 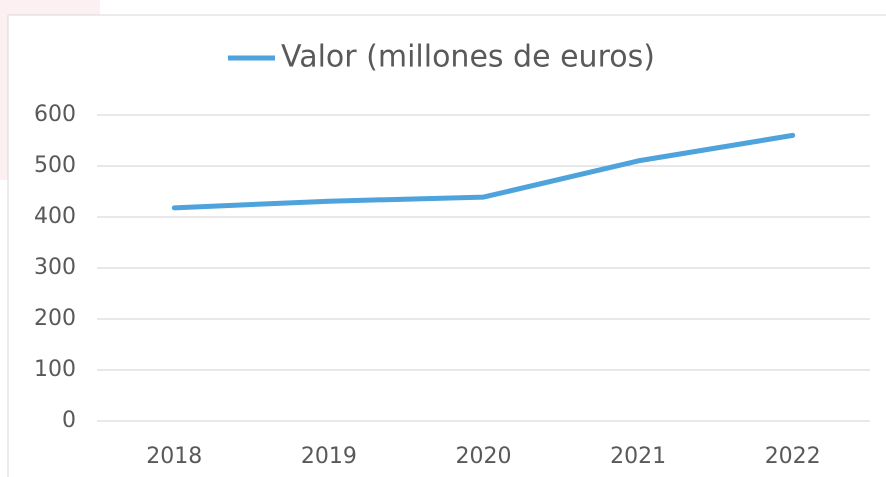 What do you see at coordinates (55, 216) in the screenshot?
I see `y-tick-label: 400` at bounding box center [55, 216].